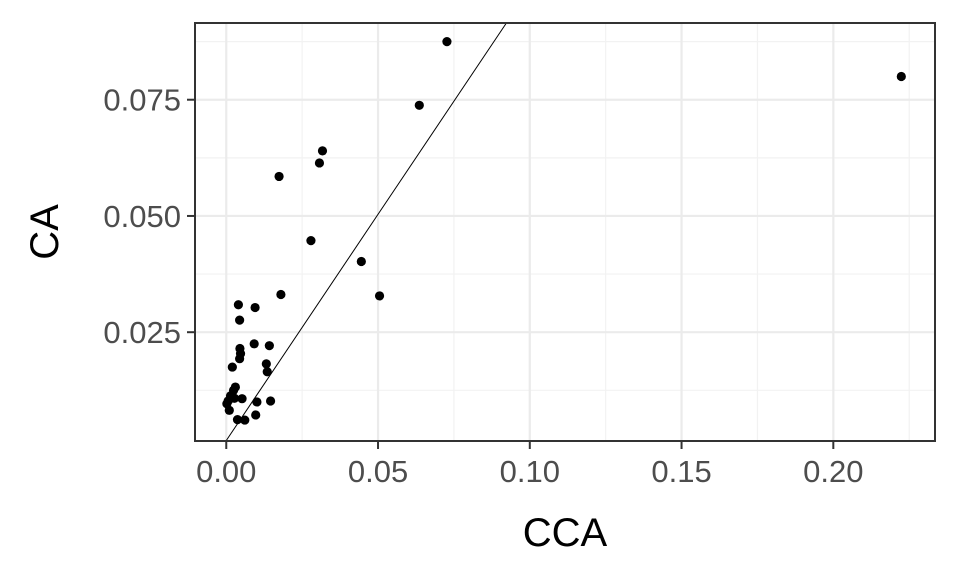 This screenshot has height=576, width=960. I want to click on x-tick-label: 0.10, so click(530, 471).